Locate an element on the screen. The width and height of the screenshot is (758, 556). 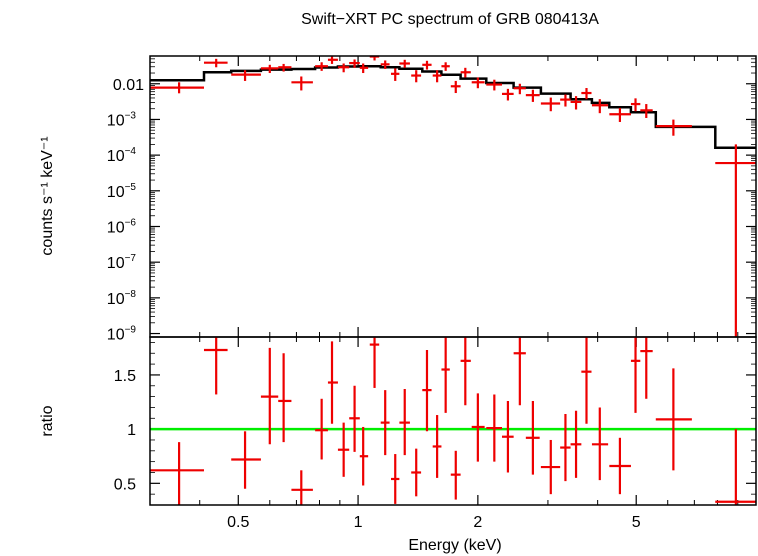
ratio-y-axis-label: ratio is located at coordinates (47, 420).